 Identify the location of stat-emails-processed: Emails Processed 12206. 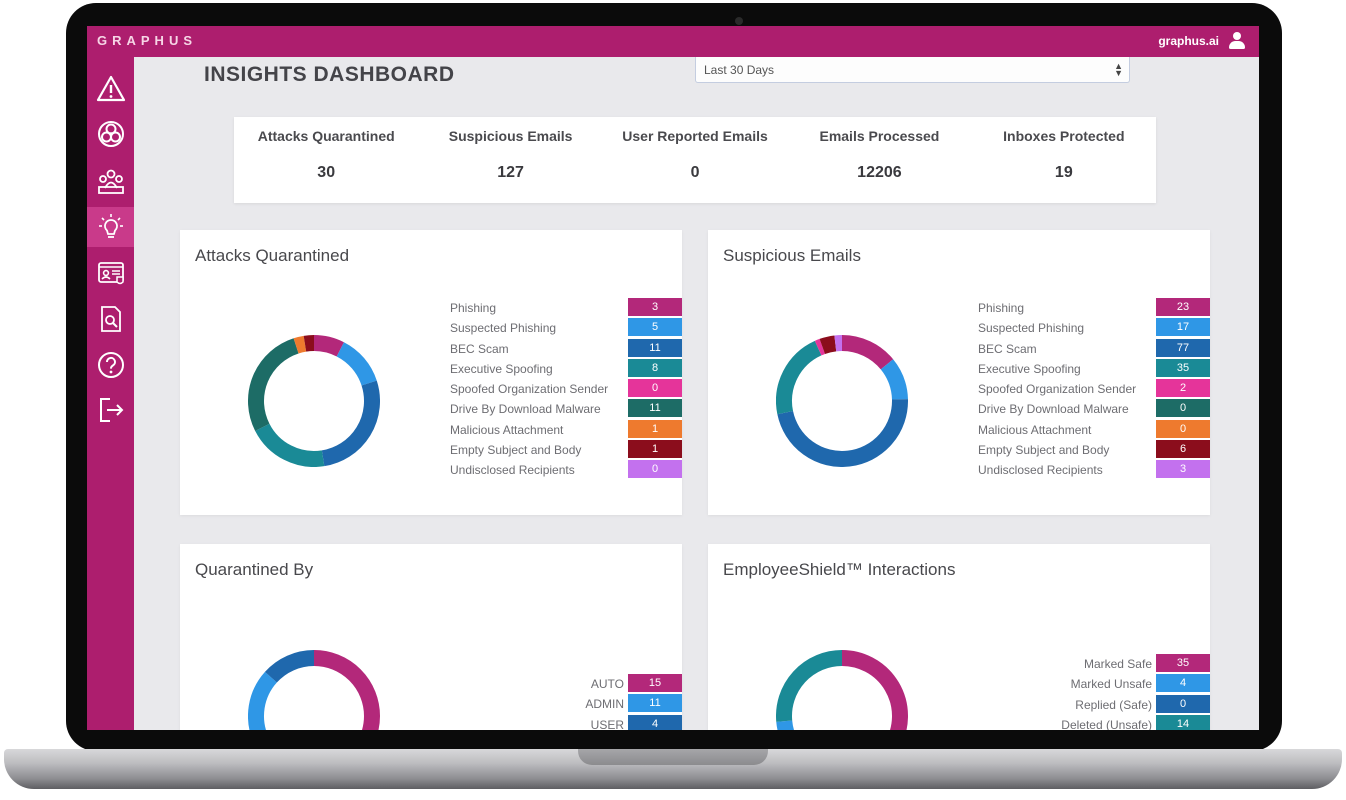
(879, 160).